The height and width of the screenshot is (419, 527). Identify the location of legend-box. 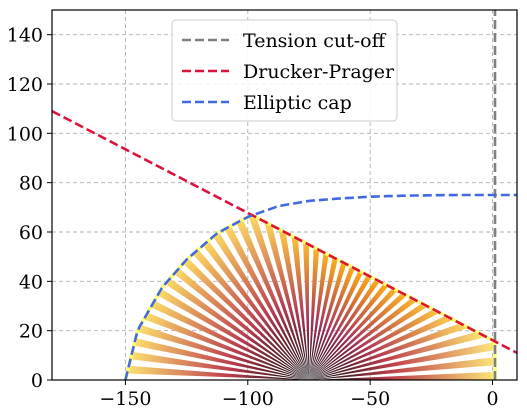
(284, 70).